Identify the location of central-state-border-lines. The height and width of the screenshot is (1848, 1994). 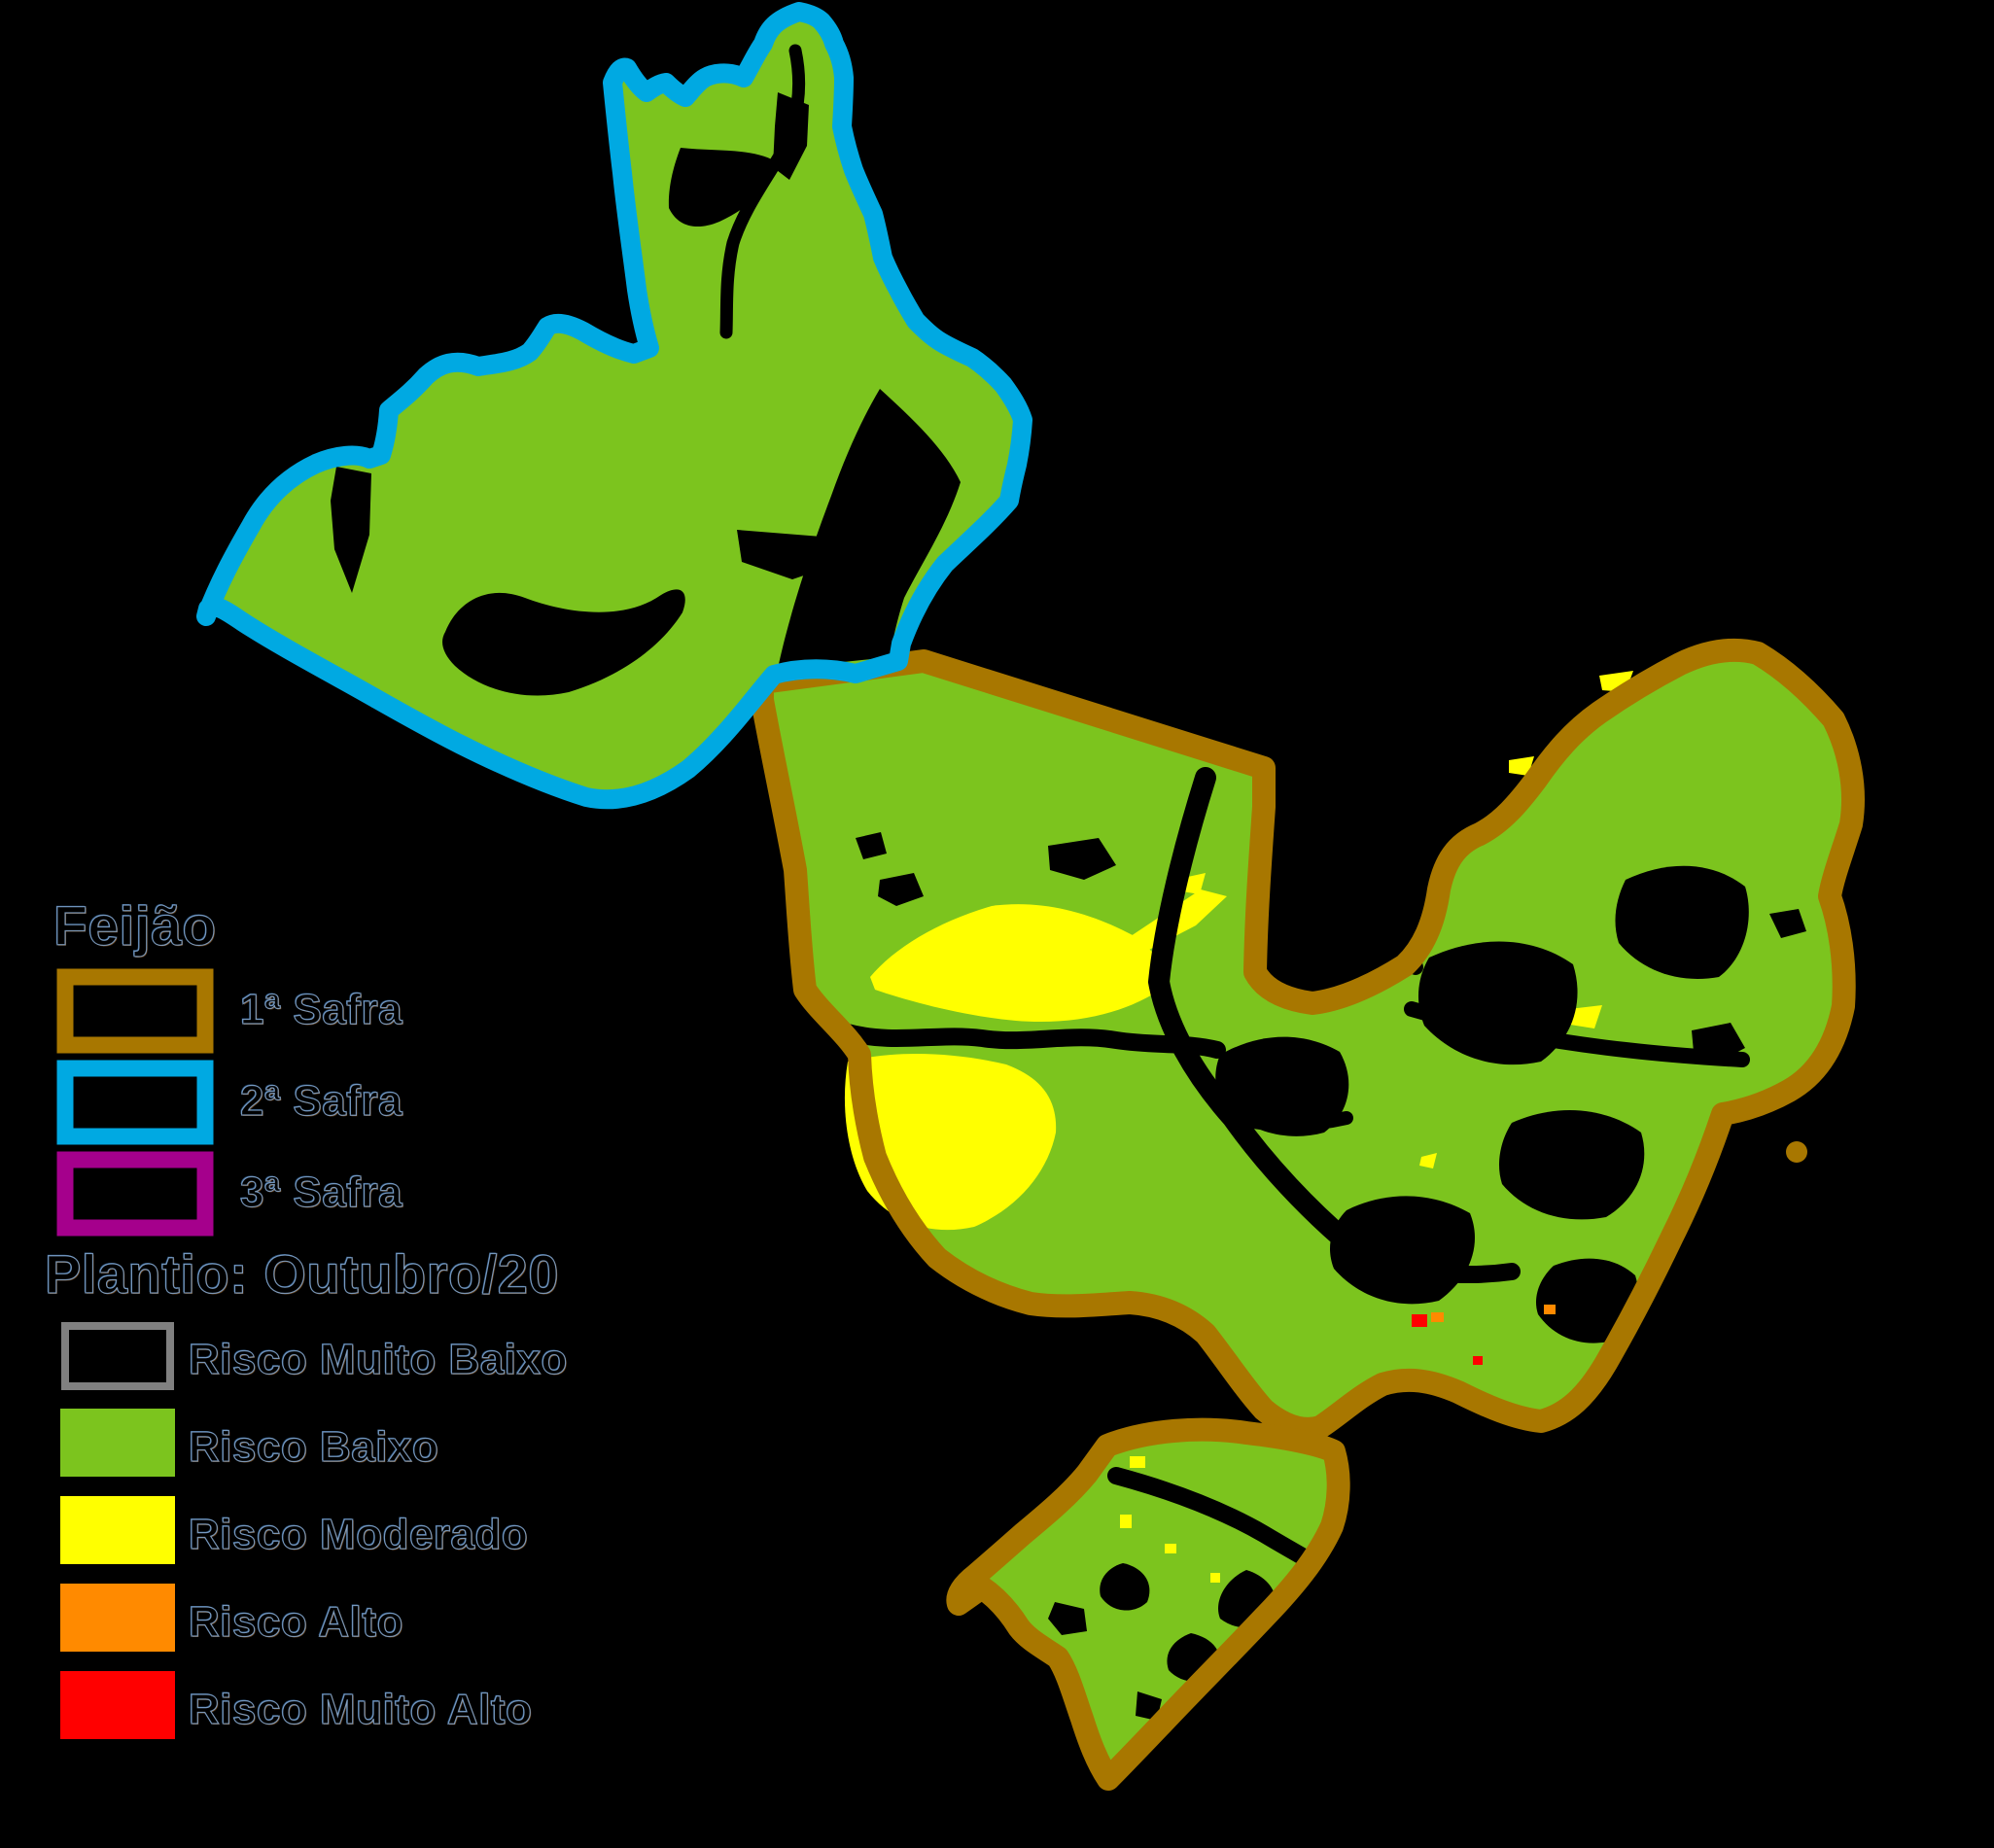
(1294, 980).